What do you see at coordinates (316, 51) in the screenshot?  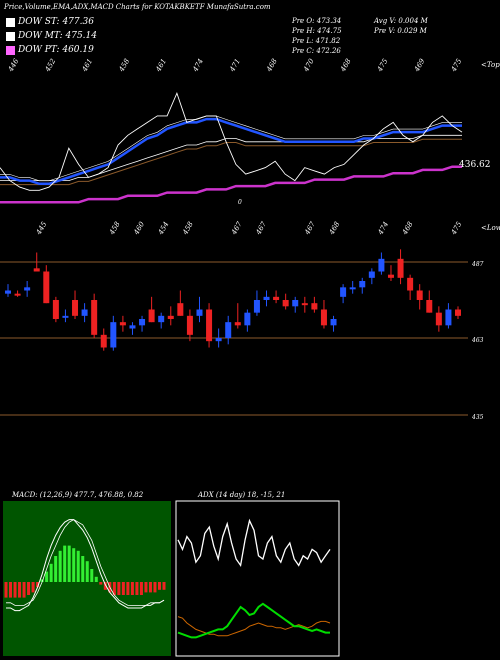 I see `pre-close: Pre C: 472.26` at bounding box center [316, 51].